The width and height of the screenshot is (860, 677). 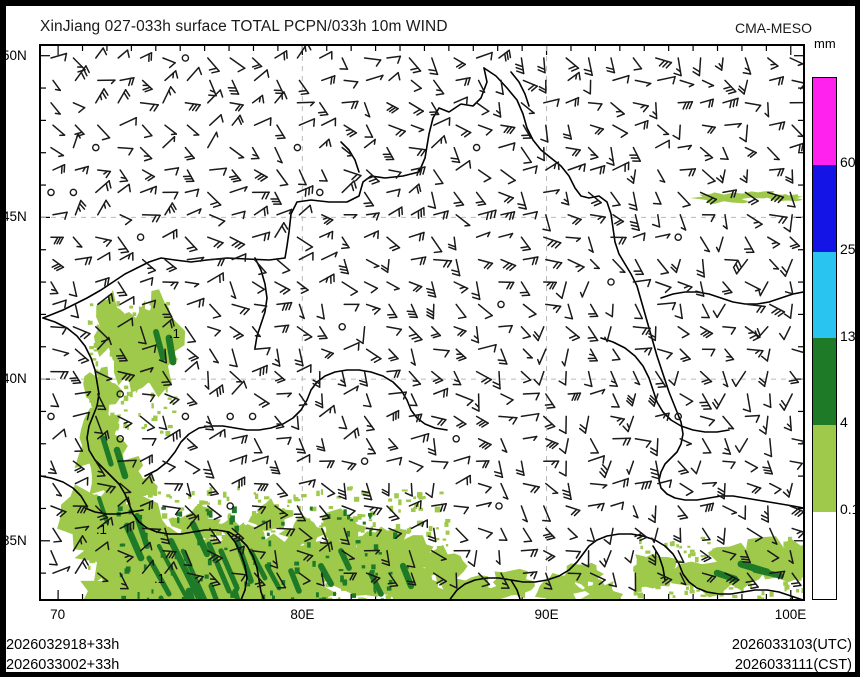 What do you see at coordinates (546, 614) in the screenshot?
I see `x-axis-tick-90E: 90E` at bounding box center [546, 614].